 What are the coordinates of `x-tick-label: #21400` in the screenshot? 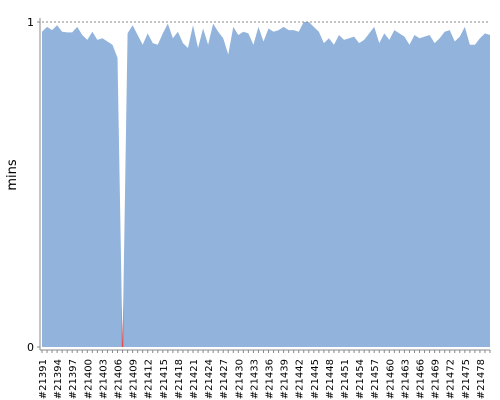 It's located at (88, 379).